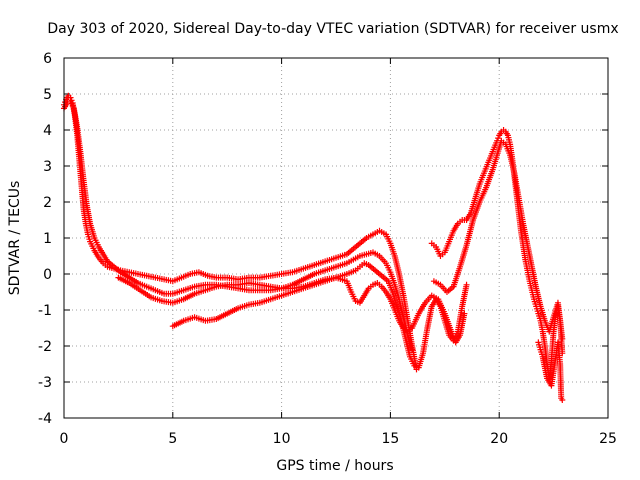 The height and width of the screenshot is (480, 640). What do you see at coordinates (47, 59) in the screenshot?
I see `y-tick-label: 6` at bounding box center [47, 59].